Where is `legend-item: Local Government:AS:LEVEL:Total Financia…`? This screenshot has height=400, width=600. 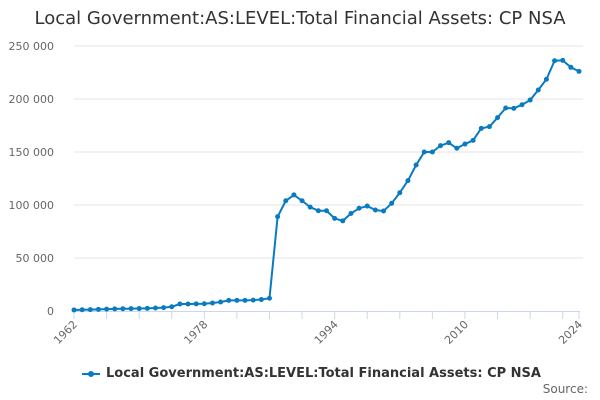 legend-item: Local Government:AS:LEVEL:Total Financia… is located at coordinates (311, 373).